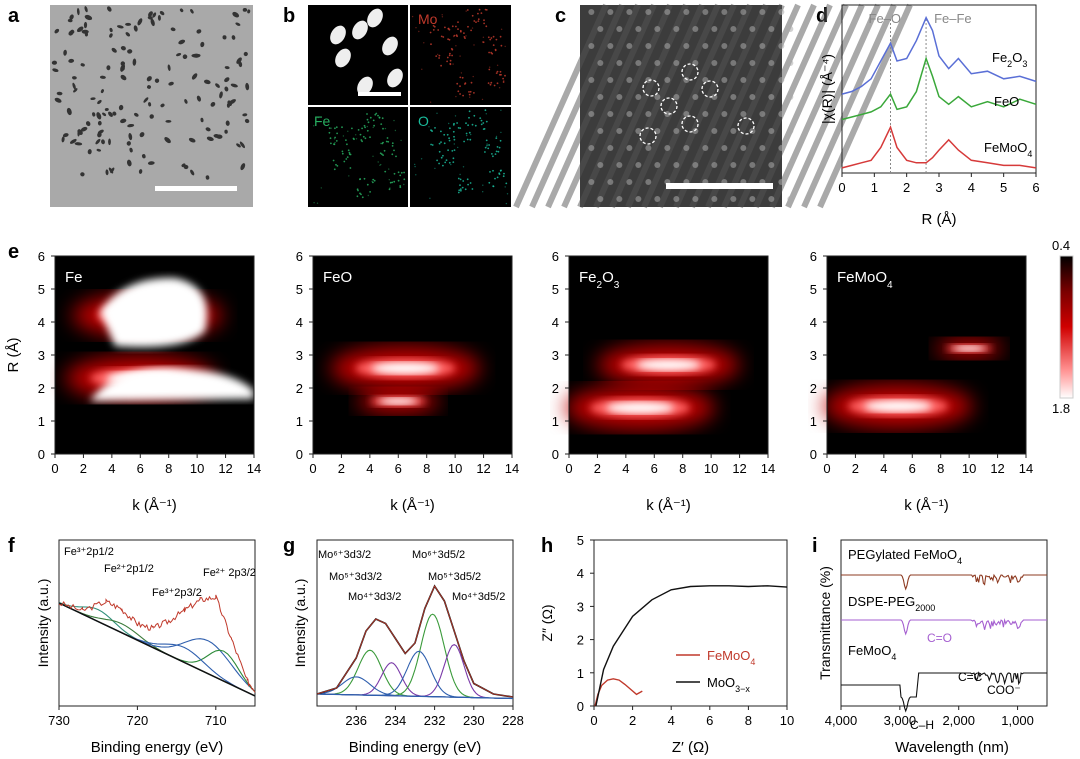 This screenshot has width=1080, height=759. Describe the element at coordinates (713, 106) in the screenshot. I see `atomic-lattice` at that location.